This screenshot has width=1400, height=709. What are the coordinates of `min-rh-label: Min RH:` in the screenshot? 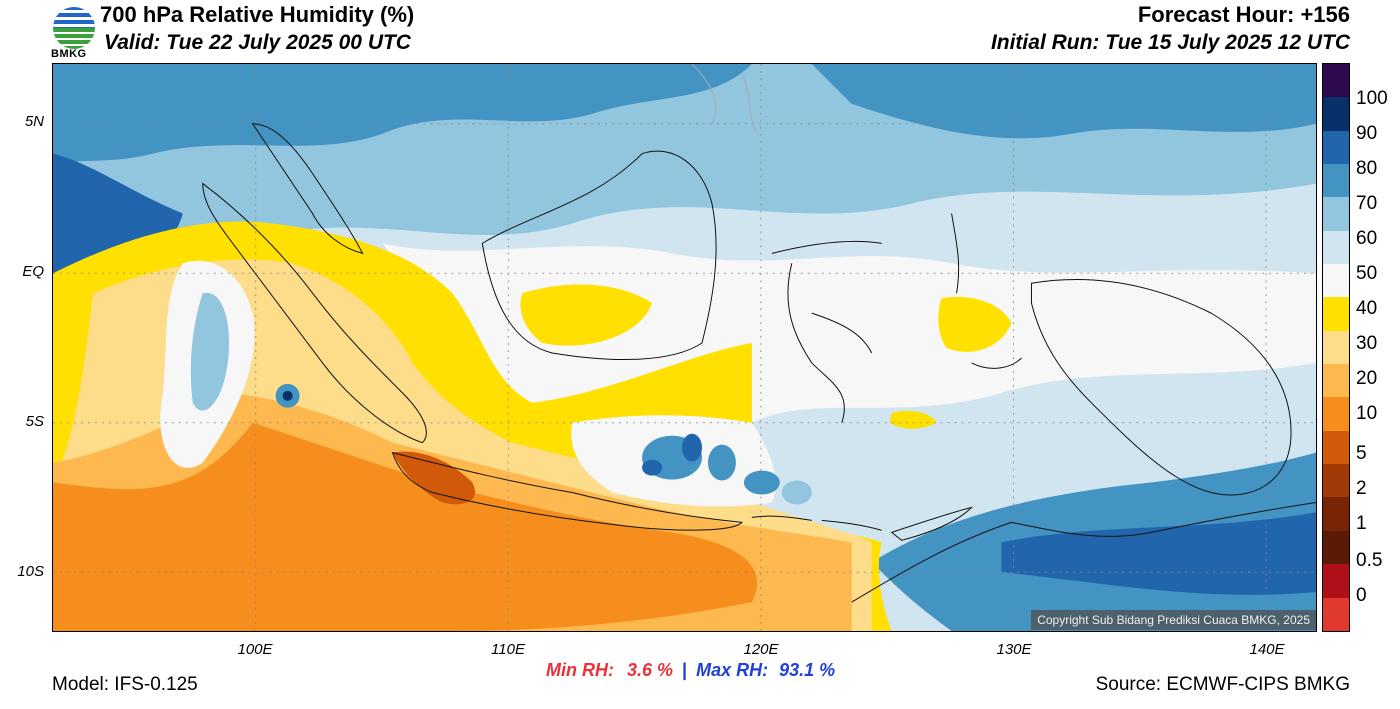 It's located at (580, 670).